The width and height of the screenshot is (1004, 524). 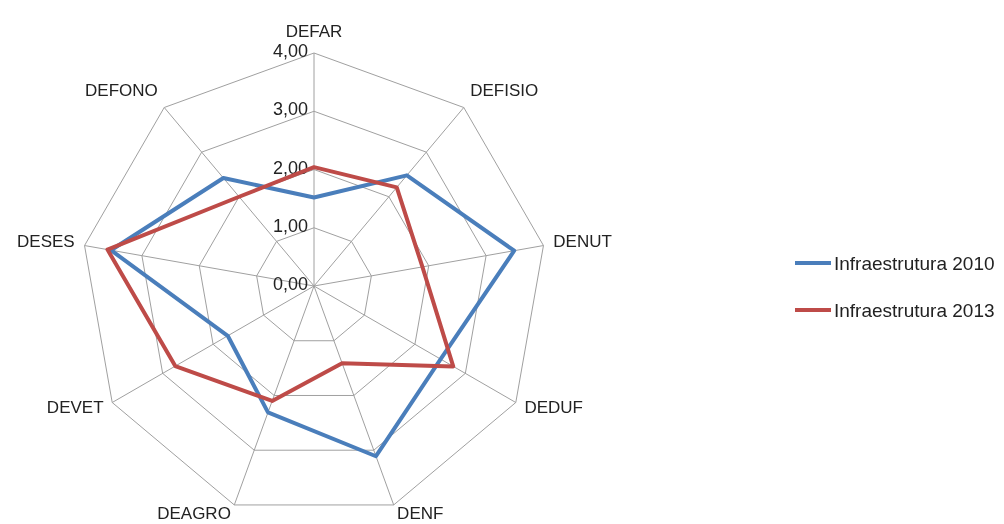 What do you see at coordinates (914, 310) in the screenshot?
I see `legend-label: Infraestrutura 2013` at bounding box center [914, 310].